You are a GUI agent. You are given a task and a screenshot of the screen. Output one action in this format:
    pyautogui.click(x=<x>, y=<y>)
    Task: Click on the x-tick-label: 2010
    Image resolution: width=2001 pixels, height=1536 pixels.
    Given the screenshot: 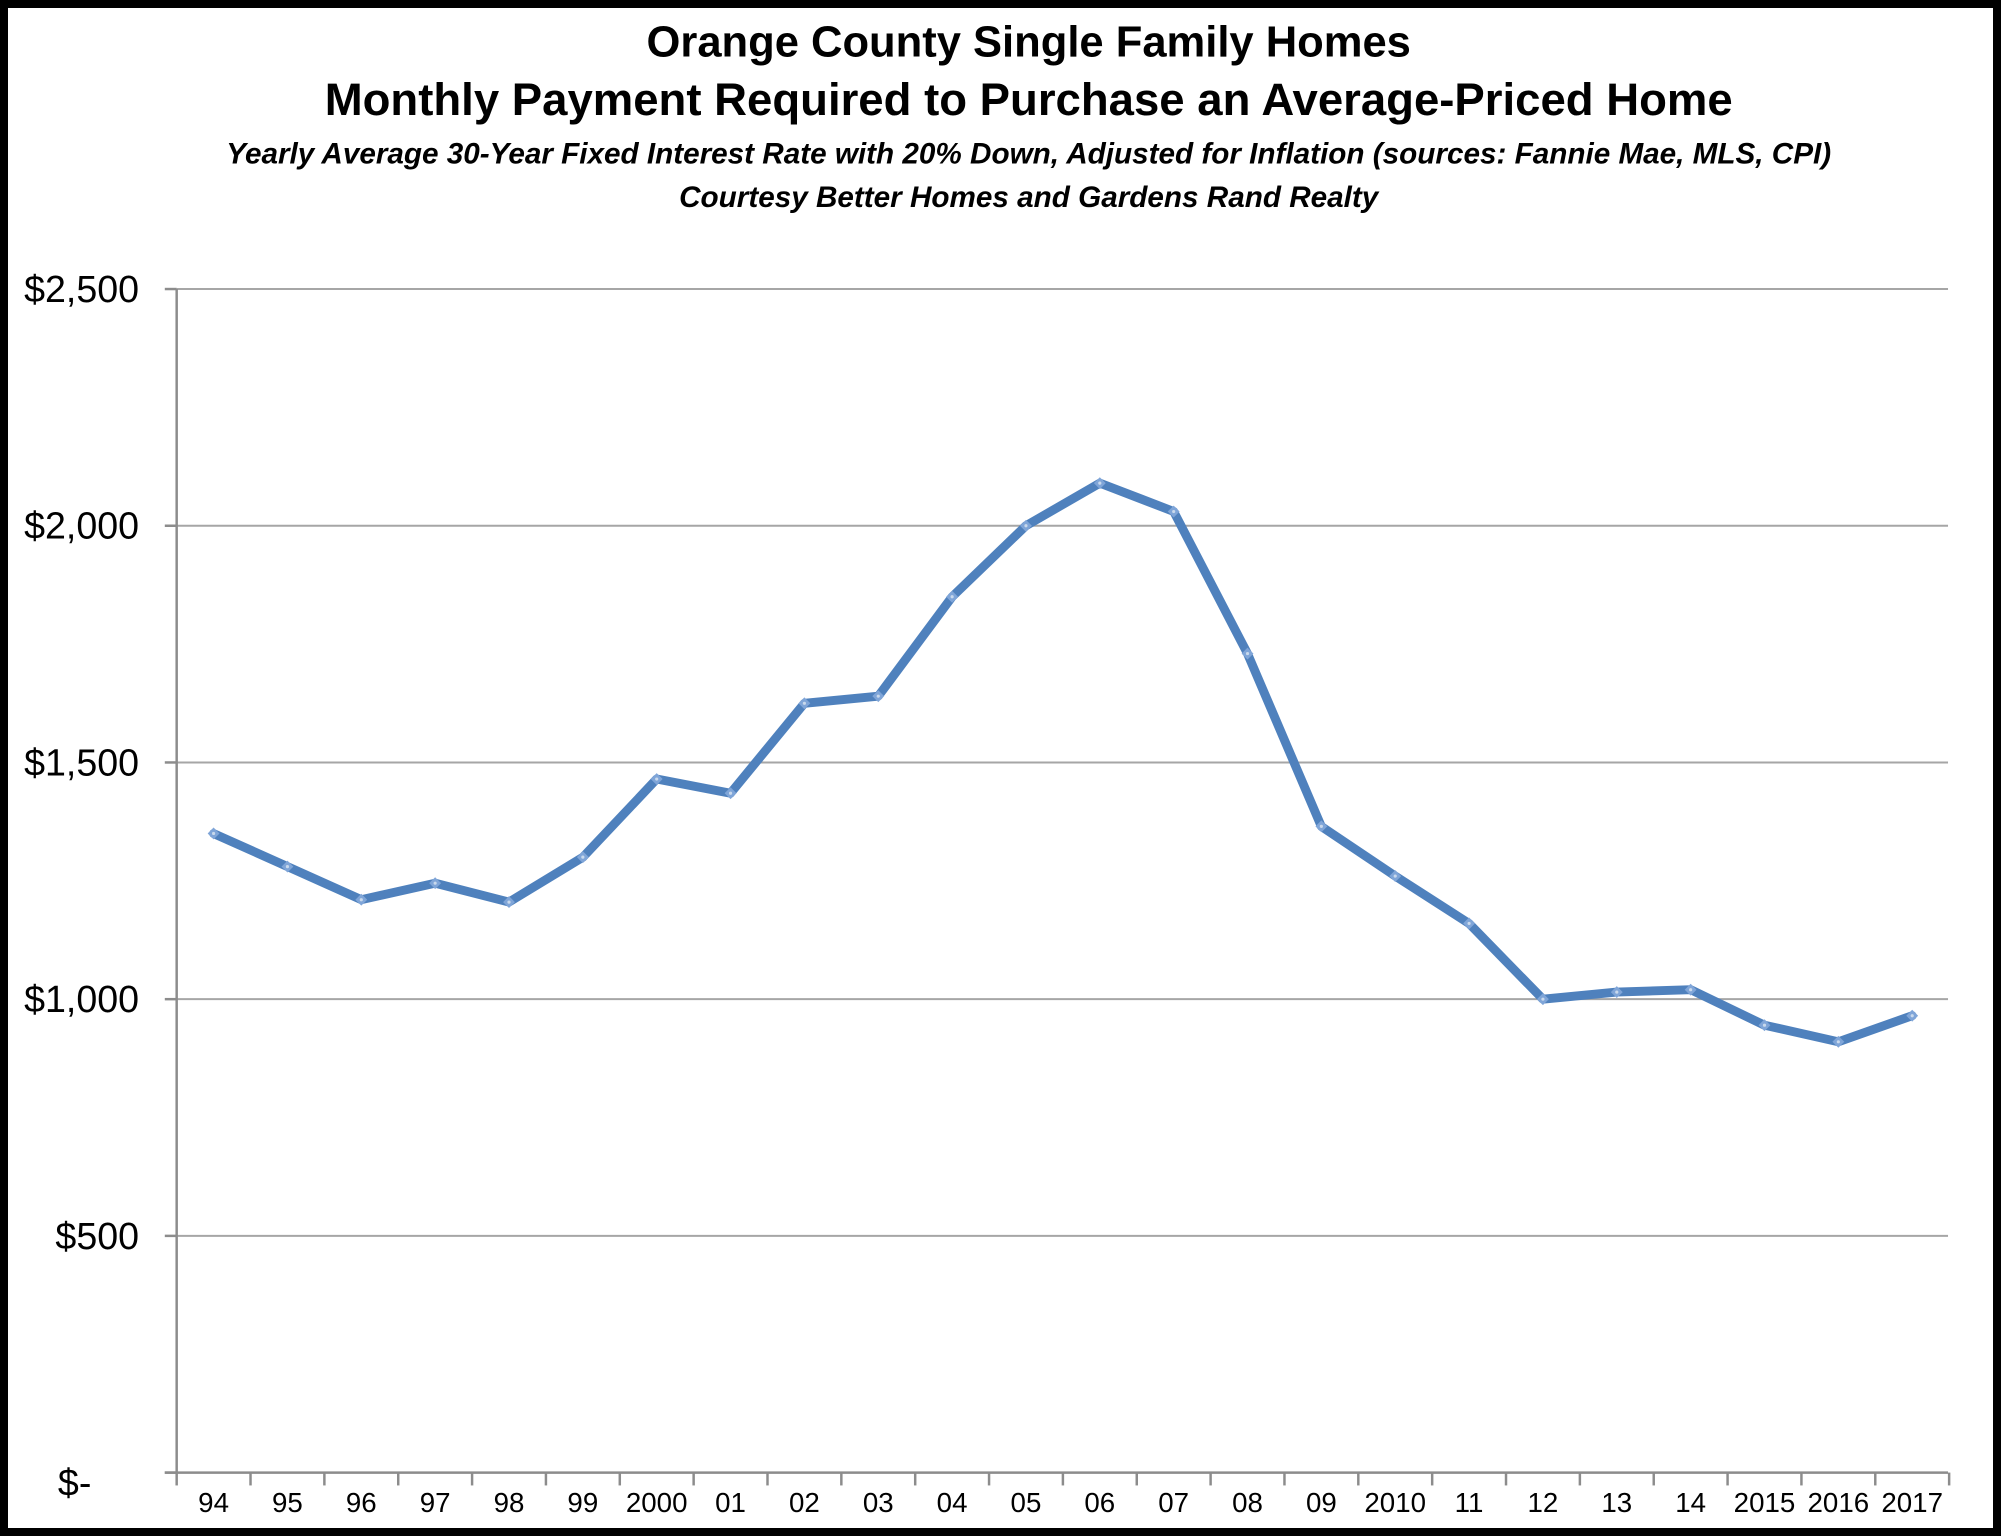 What is the action you would take?
    pyautogui.click(x=1395, y=1502)
    